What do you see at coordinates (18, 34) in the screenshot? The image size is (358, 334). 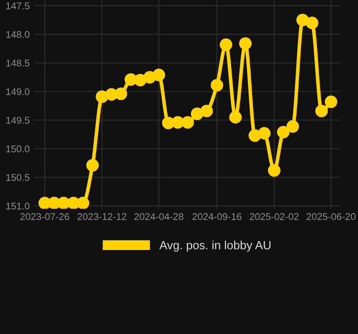 I see `y-tick-label: 148.0` at bounding box center [18, 34].